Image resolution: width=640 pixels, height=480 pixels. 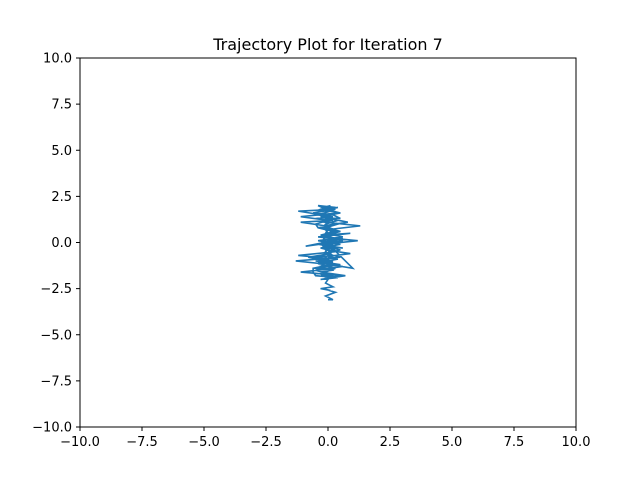 What do you see at coordinates (56, 381) in the screenshot?
I see `y-tick-label: −7.5` at bounding box center [56, 381].